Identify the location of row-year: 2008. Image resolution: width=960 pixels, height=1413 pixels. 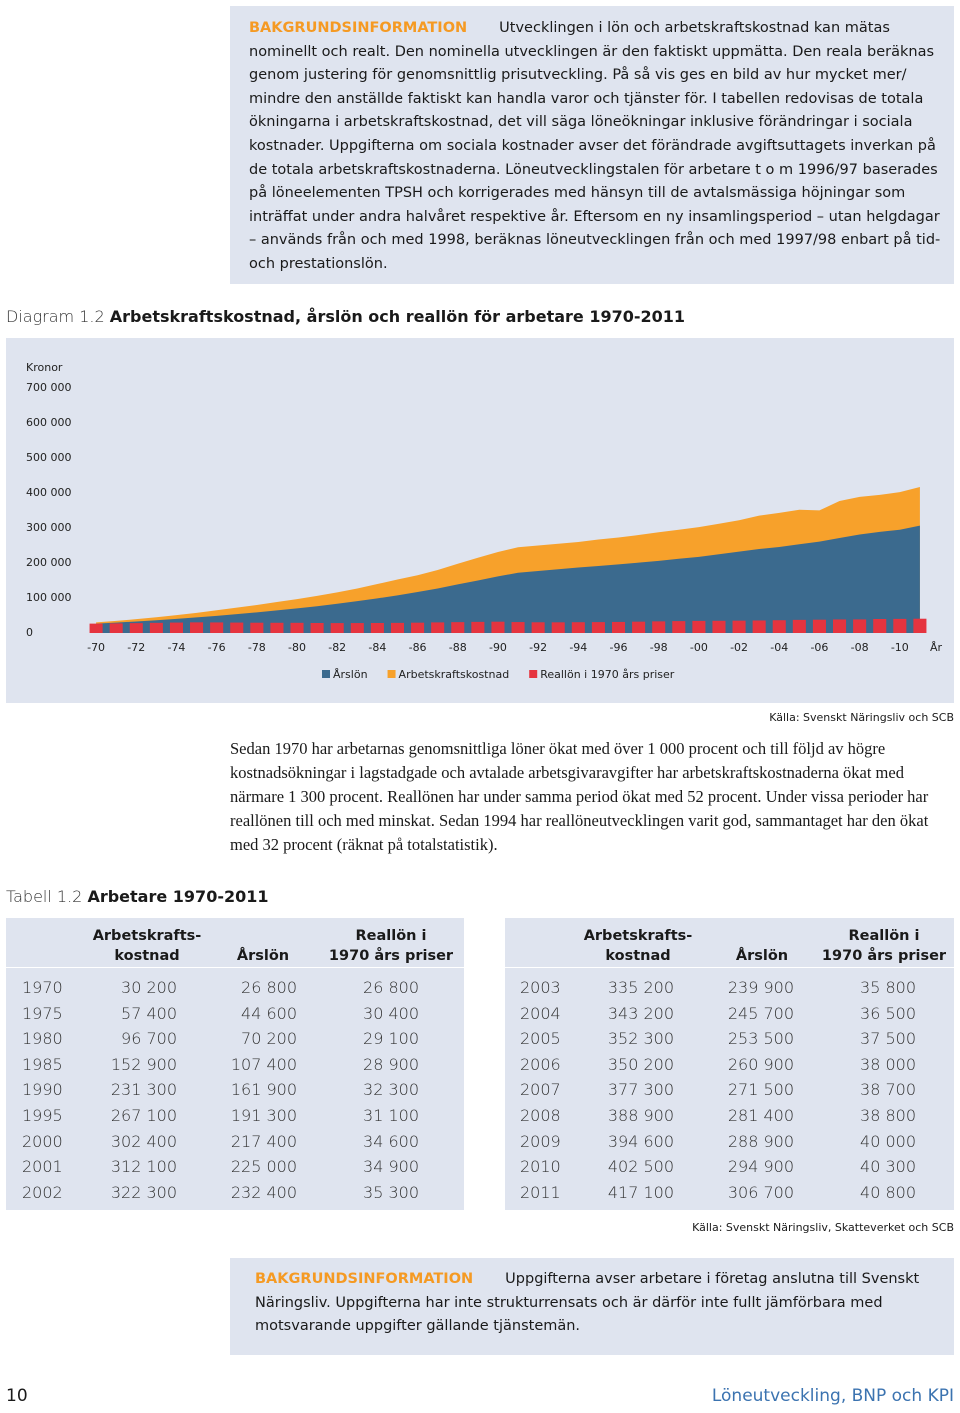
(540, 1115).